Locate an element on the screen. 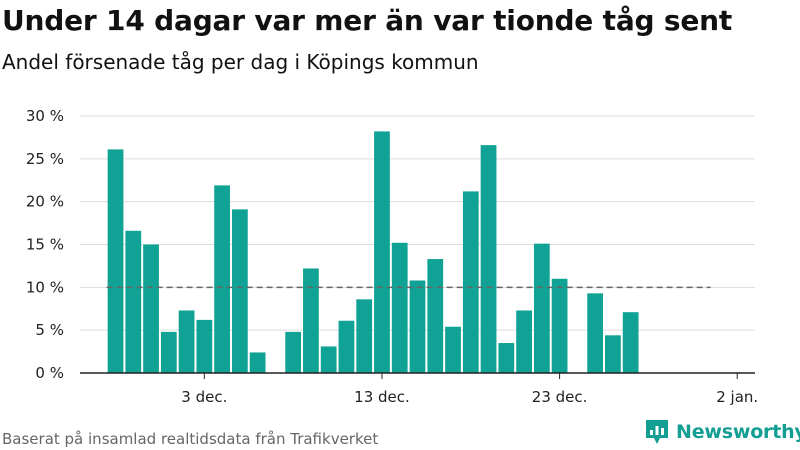 This screenshot has width=800, height=450. y-axis-labels: 0 % 5 % 10 % 15 % 20 % 25 % 30 % is located at coordinates (45, 244).